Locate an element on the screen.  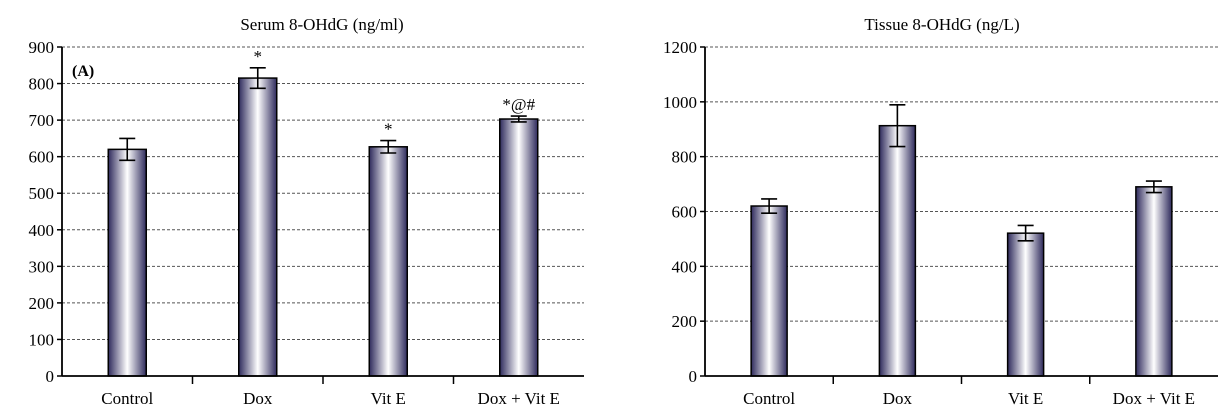
y-tick-label: 900 is located at coordinates (42, 47).